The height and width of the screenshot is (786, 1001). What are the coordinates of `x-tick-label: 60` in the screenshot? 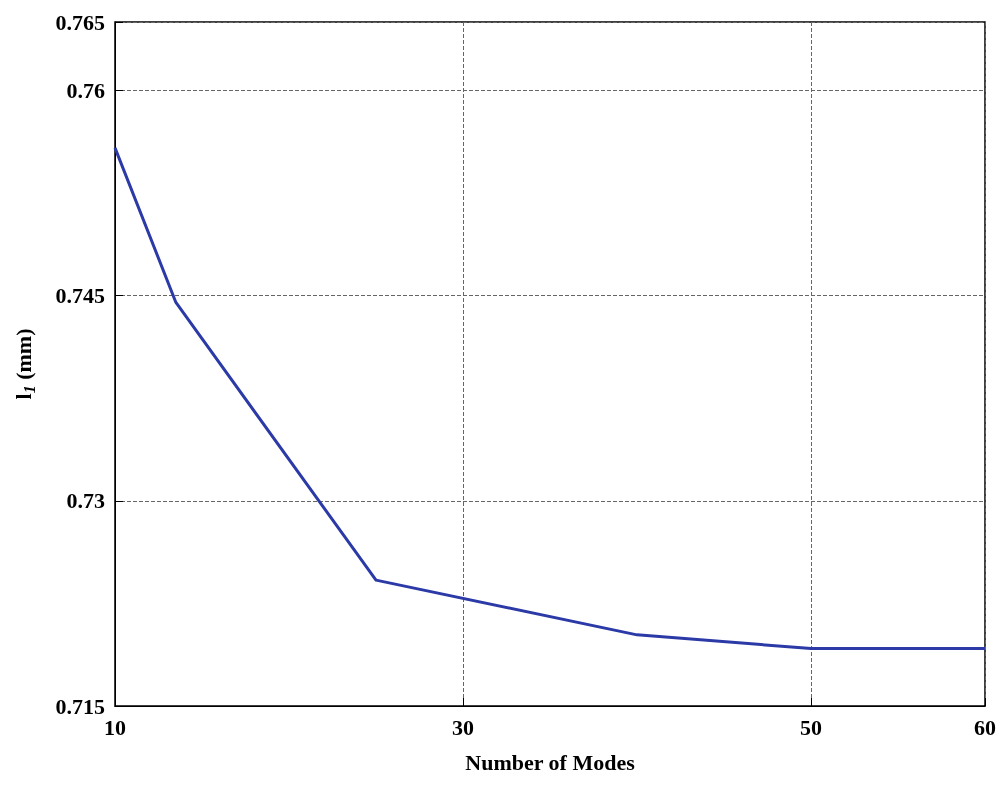 It's located at (985, 727).